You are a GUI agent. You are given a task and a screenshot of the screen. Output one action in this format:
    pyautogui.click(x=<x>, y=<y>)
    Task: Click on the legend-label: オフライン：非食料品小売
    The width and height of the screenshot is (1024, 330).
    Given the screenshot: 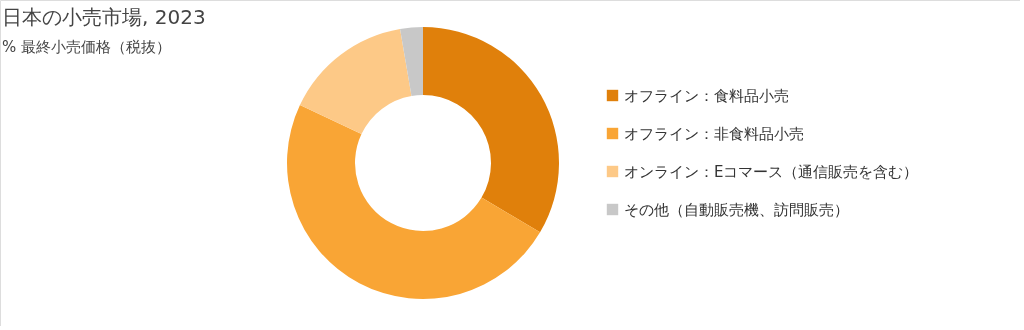 What is the action you would take?
    pyautogui.click(x=714, y=133)
    